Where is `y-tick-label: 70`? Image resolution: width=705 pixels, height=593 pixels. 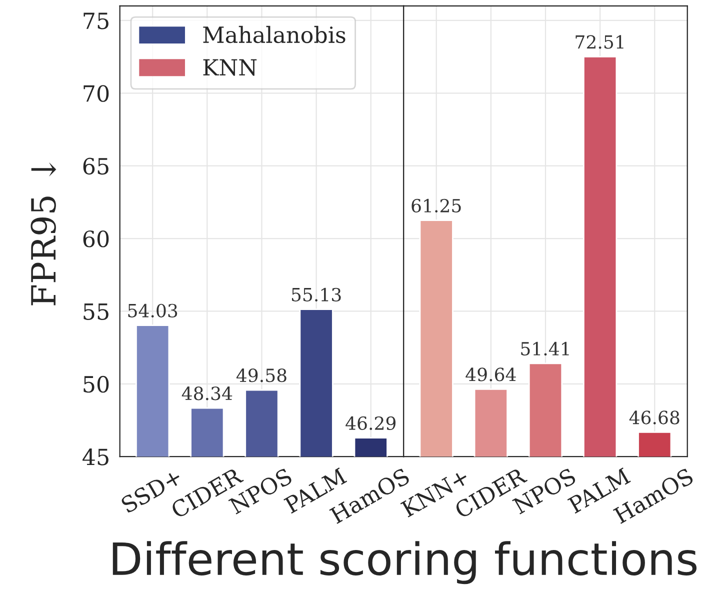
y-tick-label: 70 is located at coordinates (96, 93).